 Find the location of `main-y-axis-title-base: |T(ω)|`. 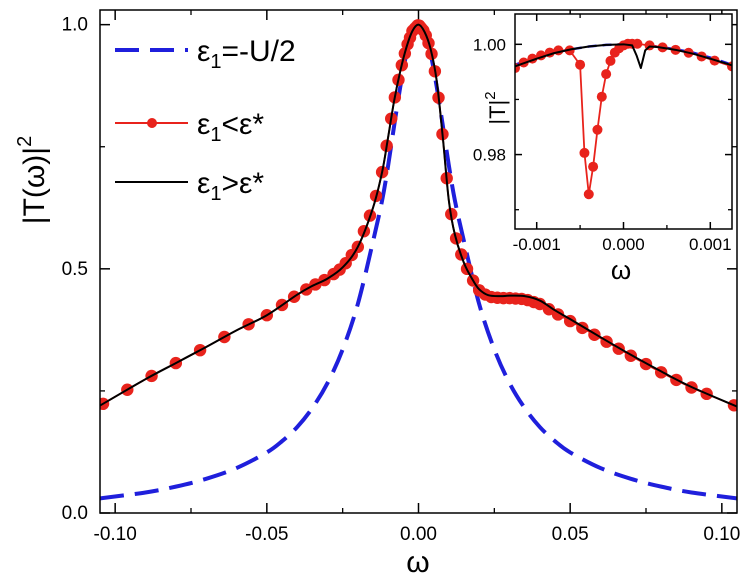

main-y-axis-title-base: |T(ω)| is located at coordinates (34, 185).